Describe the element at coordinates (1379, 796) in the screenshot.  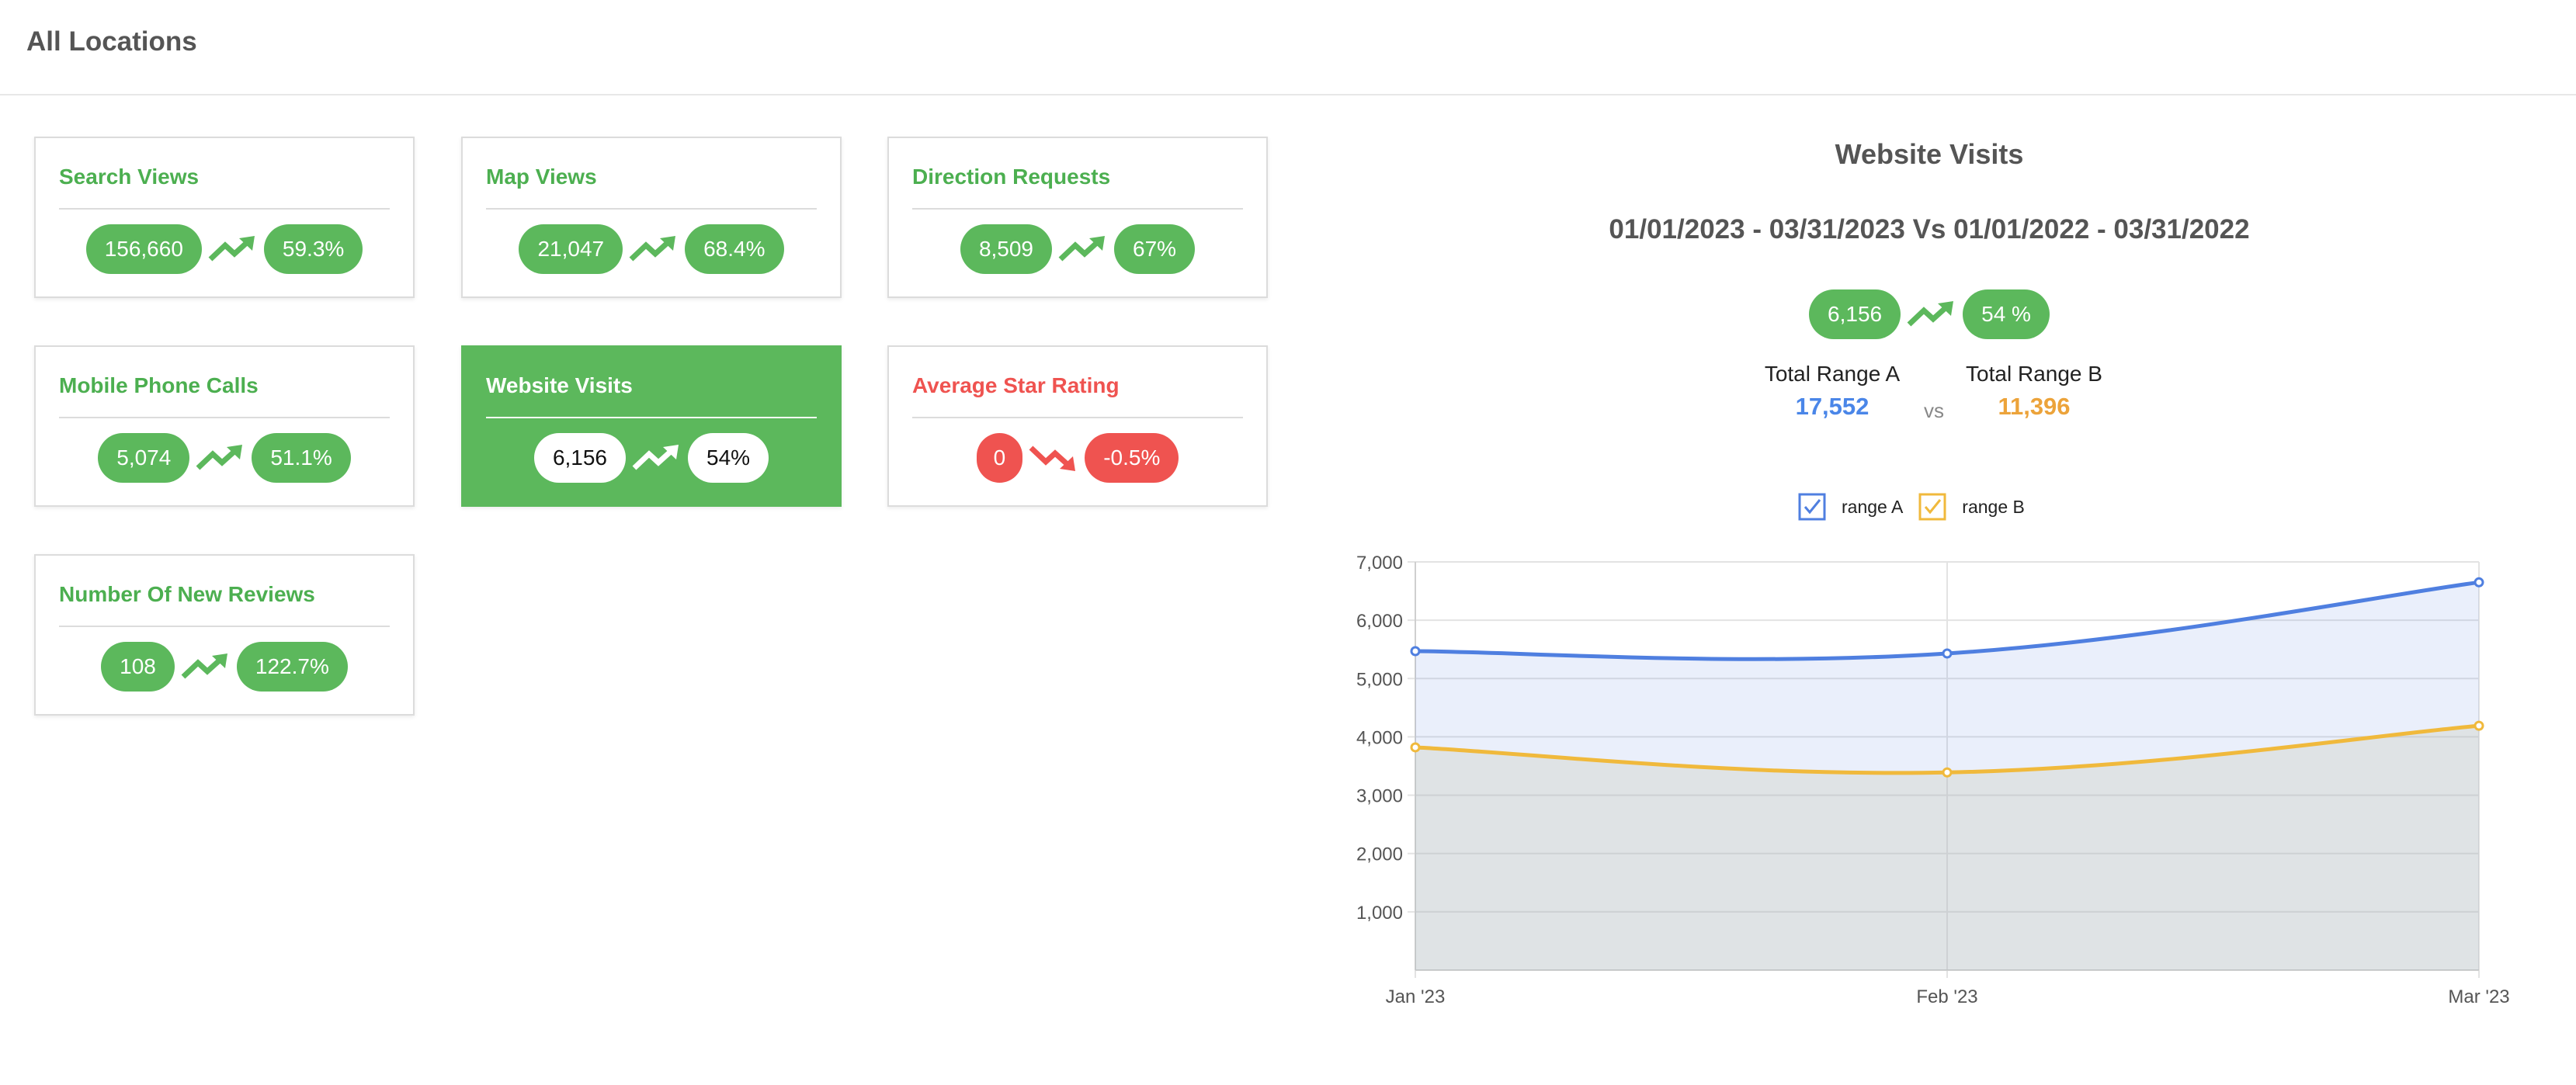
I see `y-tick-label: 3,000` at that location.